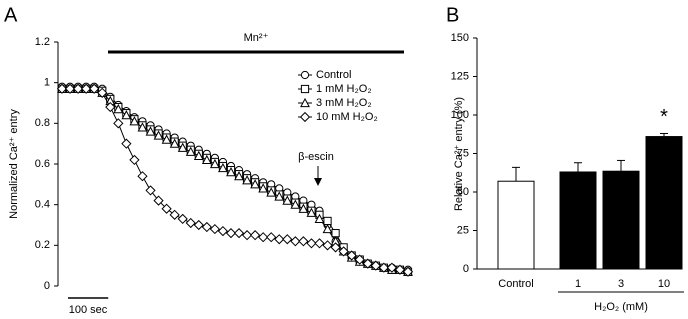 This screenshot has height=319, width=688. Describe the element at coordinates (42, 245) in the screenshot. I see `y-tick-label: 0.2` at that location.